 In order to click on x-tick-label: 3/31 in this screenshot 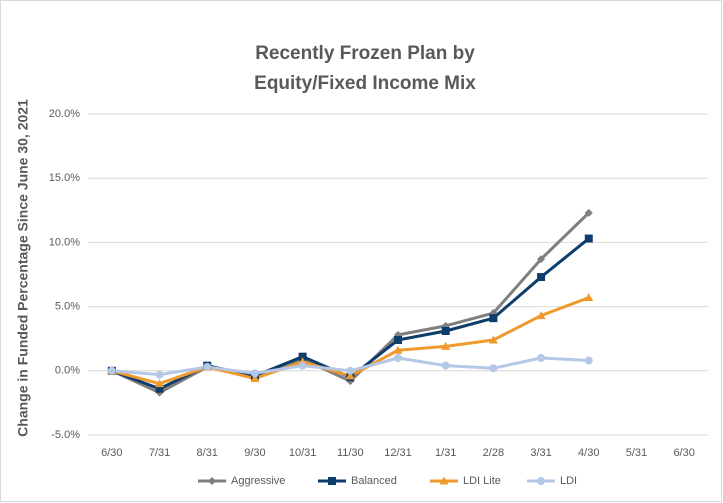, I will do `click(540, 453)`.